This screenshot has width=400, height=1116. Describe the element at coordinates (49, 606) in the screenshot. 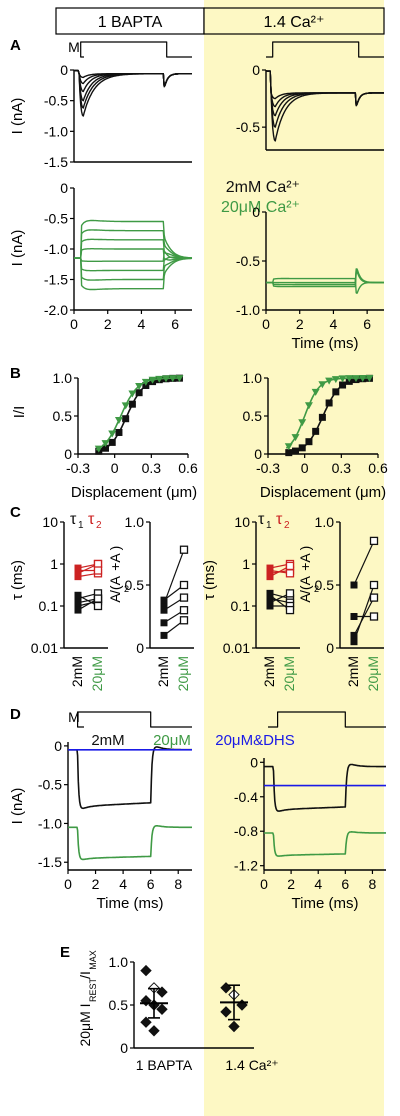

I see `y-tick-label: 0.1` at that location.